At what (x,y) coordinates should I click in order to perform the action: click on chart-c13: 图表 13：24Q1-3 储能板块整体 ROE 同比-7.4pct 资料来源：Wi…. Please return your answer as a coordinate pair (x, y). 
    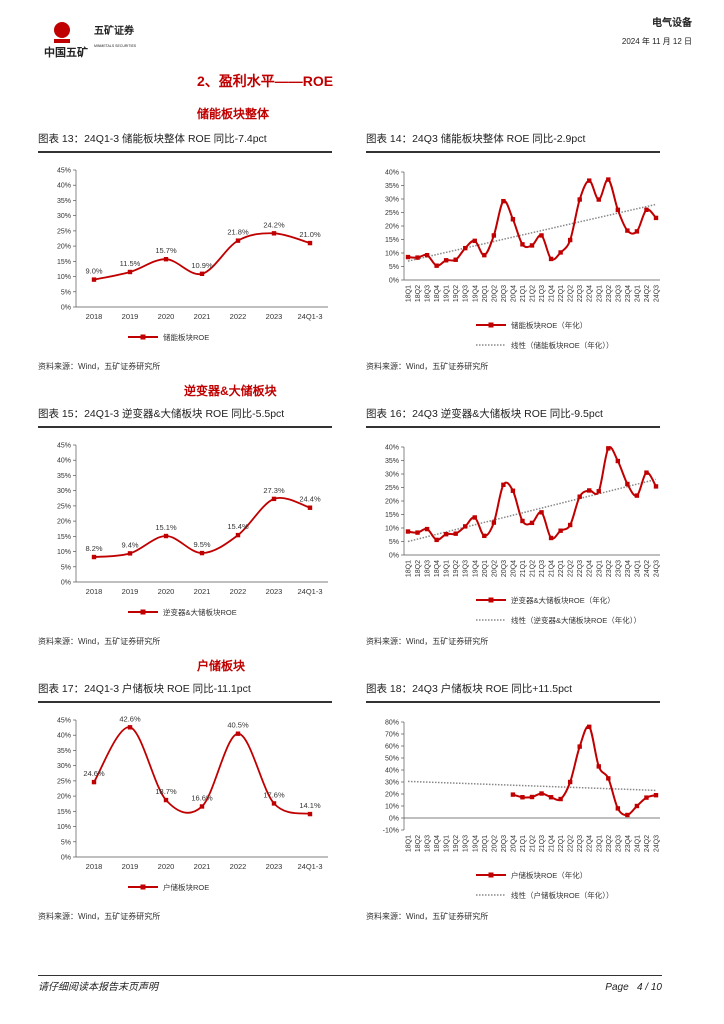
    Looking at the image, I should click on (186, 255).